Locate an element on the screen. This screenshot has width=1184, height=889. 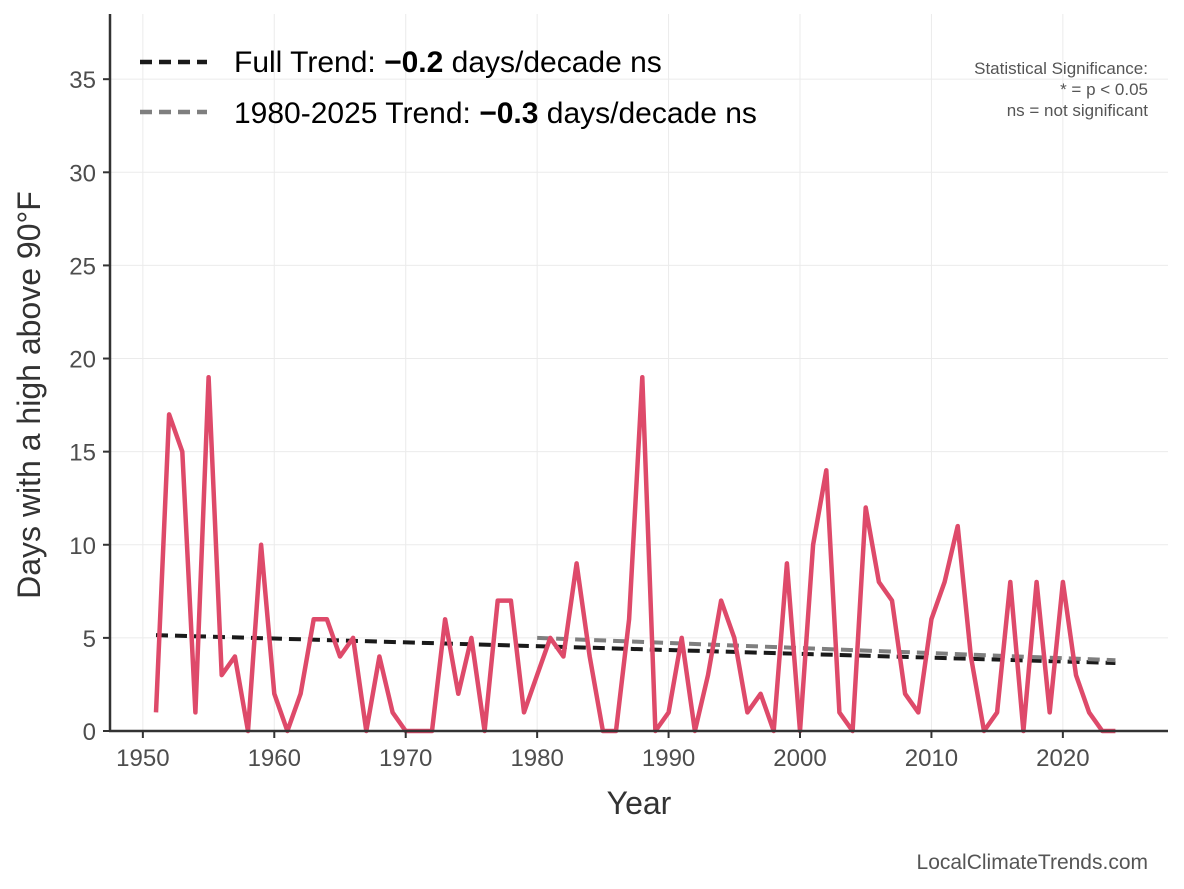
y-tick-label: 30 is located at coordinates (82, 173).